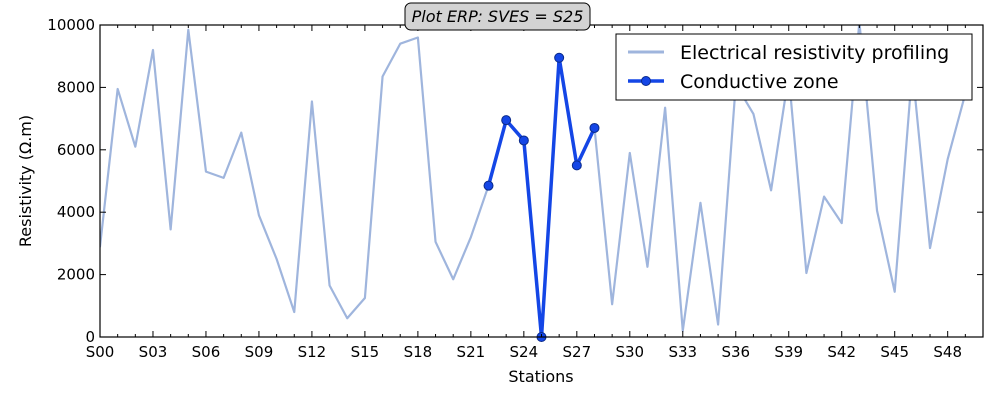 The image size is (1000, 400). What do you see at coordinates (577, 352) in the screenshot?
I see `x-tick-label: S27` at bounding box center [577, 352].